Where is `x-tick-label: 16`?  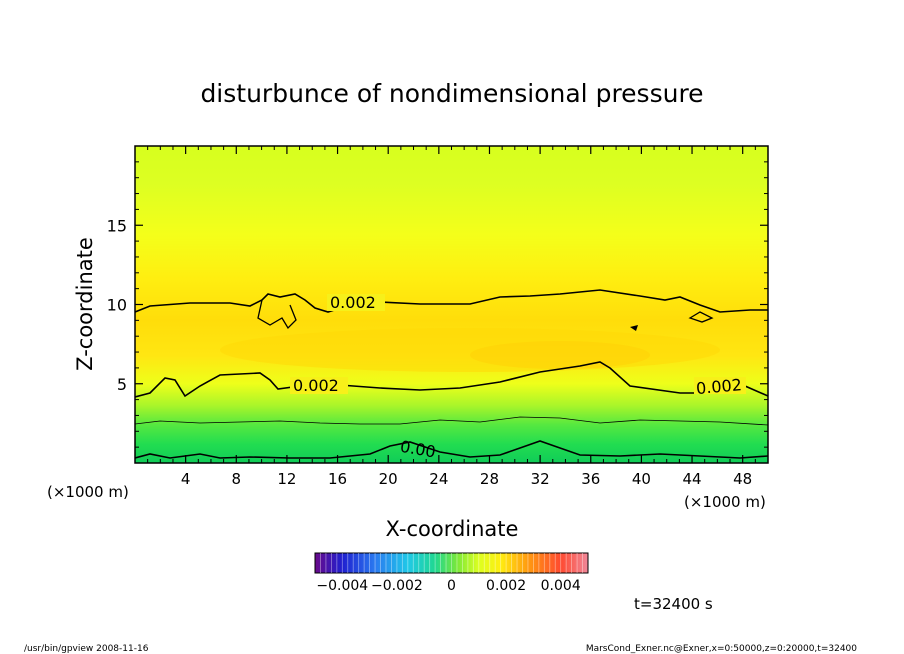
x-tick-label: 16 is located at coordinates (337, 479).